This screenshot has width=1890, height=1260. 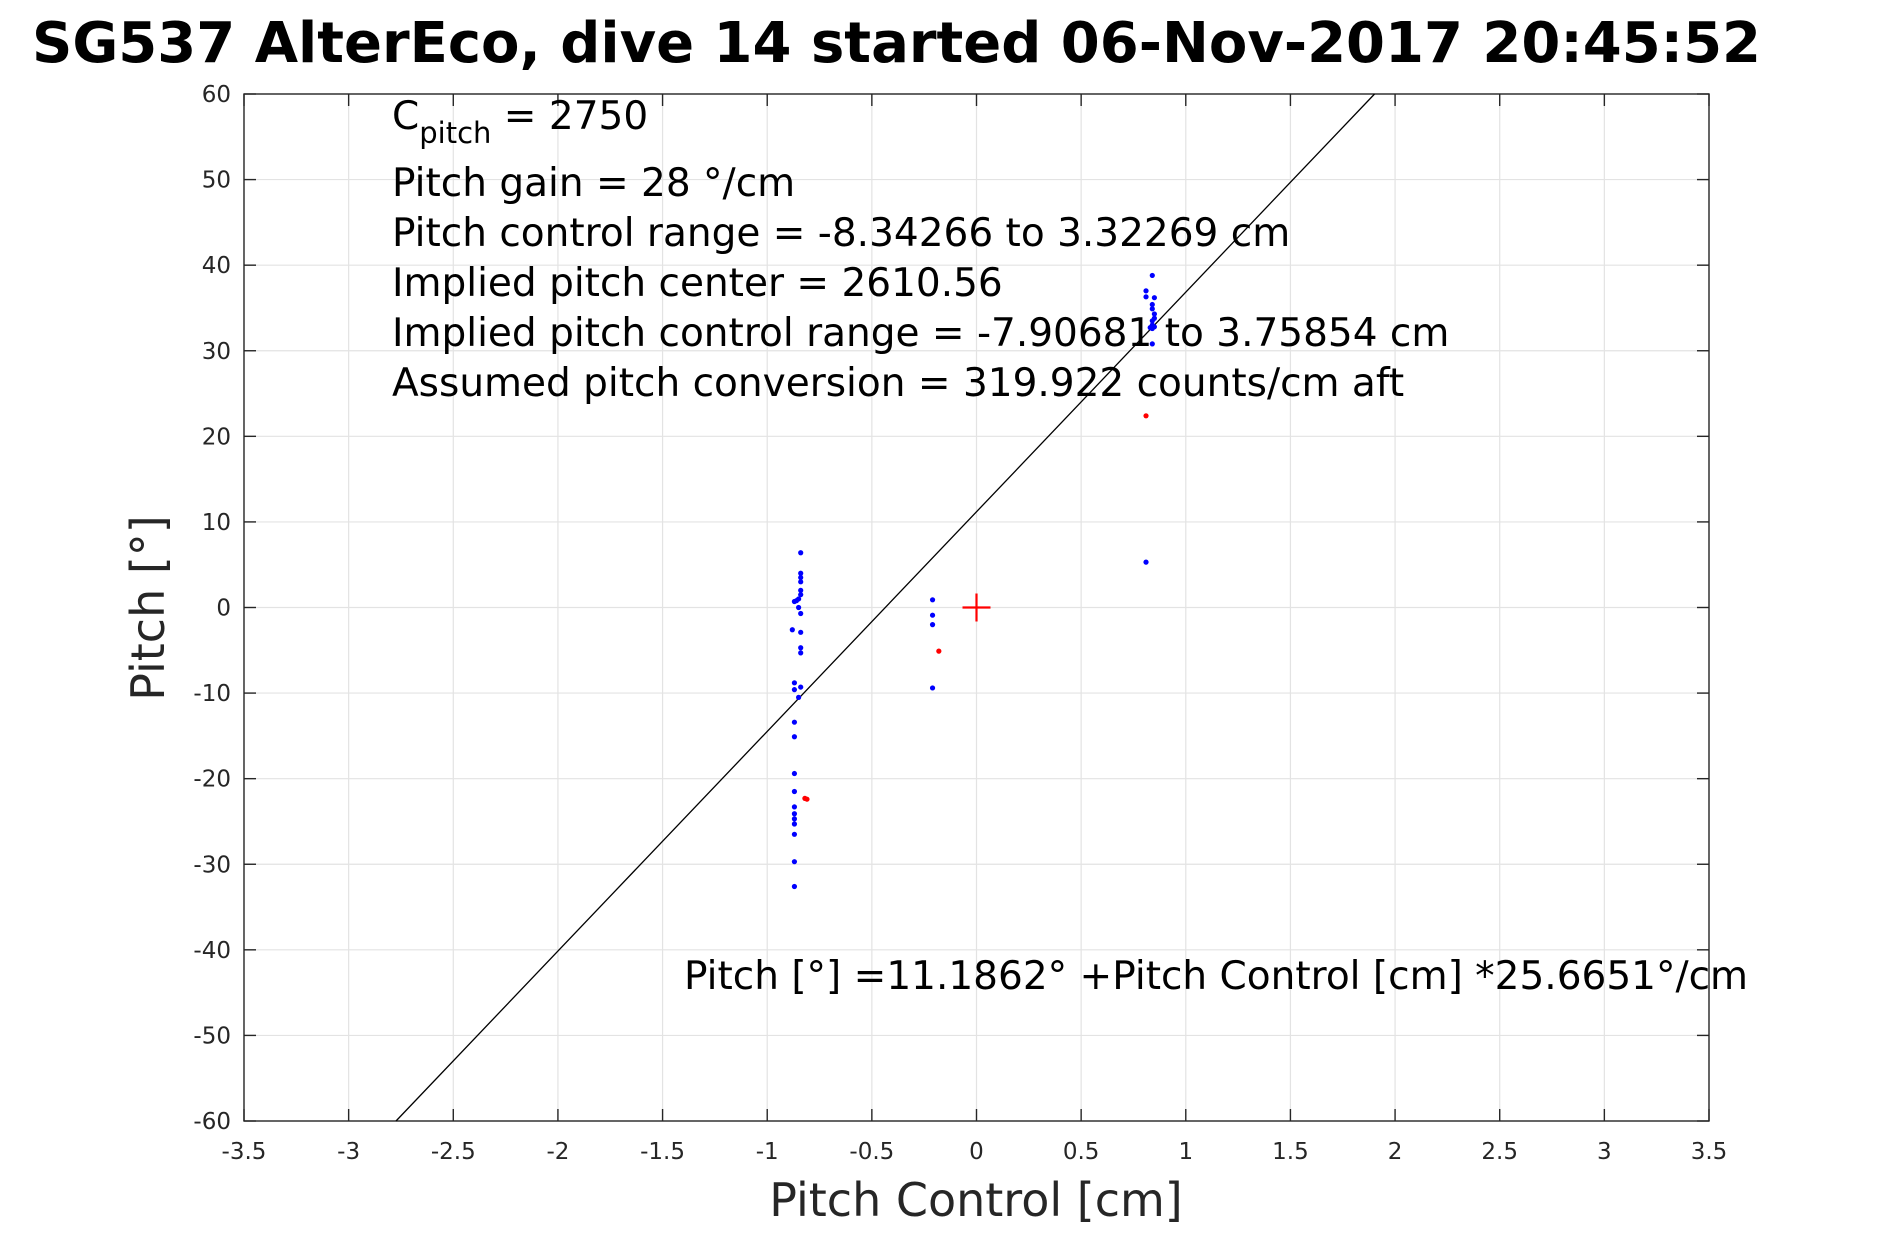 I want to click on y-tick-label: 50, so click(x=216, y=181).